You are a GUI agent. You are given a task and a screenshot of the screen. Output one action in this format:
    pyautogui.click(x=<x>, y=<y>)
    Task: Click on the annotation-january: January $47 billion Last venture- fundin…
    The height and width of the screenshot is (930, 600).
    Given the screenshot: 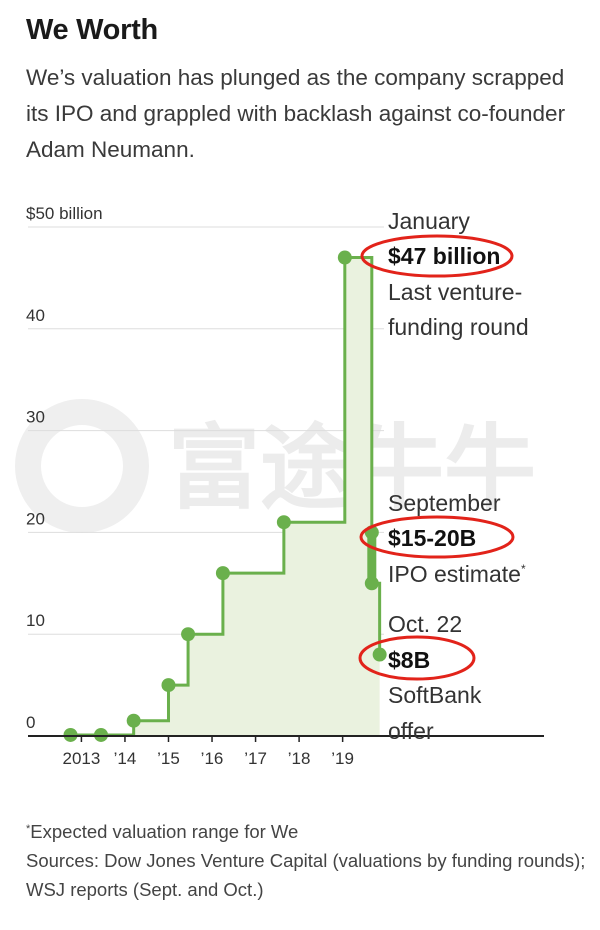 What is the action you would take?
    pyautogui.click(x=444, y=274)
    